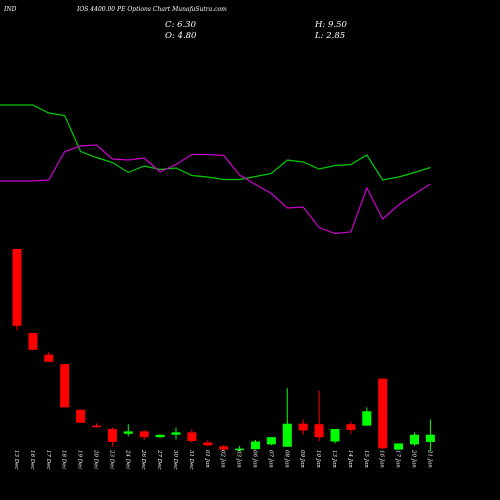  Describe the element at coordinates (239, 459) in the screenshot. I see `x-tick-label: 03 Jan` at that location.